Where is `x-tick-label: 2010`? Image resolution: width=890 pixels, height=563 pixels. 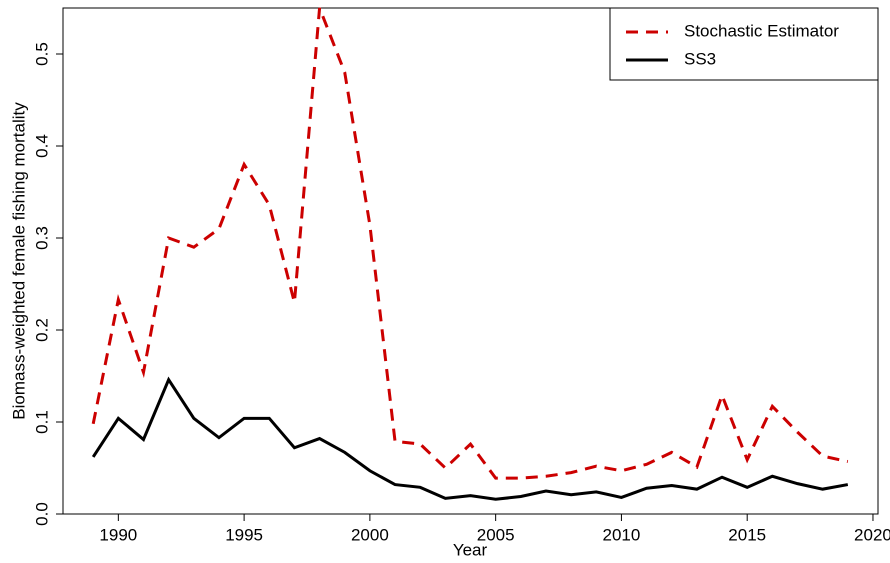
x-tick-label: 2010 is located at coordinates (622, 534).